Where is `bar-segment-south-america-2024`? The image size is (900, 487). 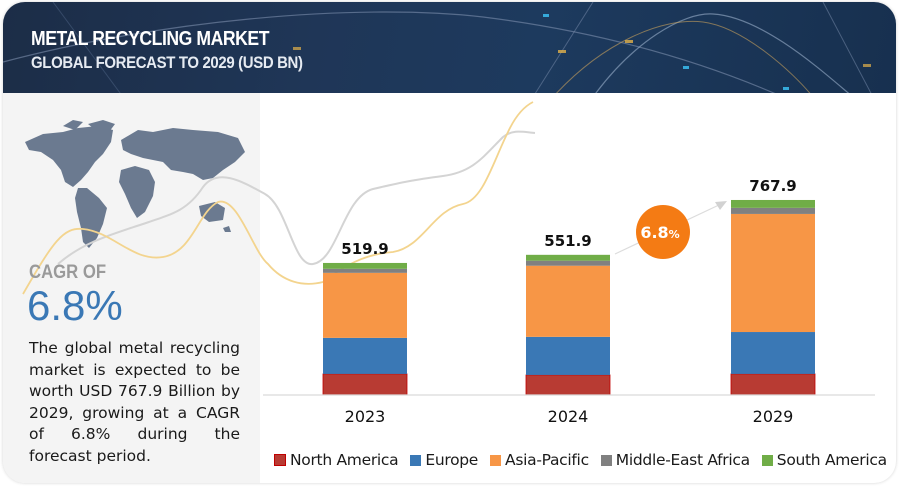 bar-segment-south-america-2024 is located at coordinates (568, 257).